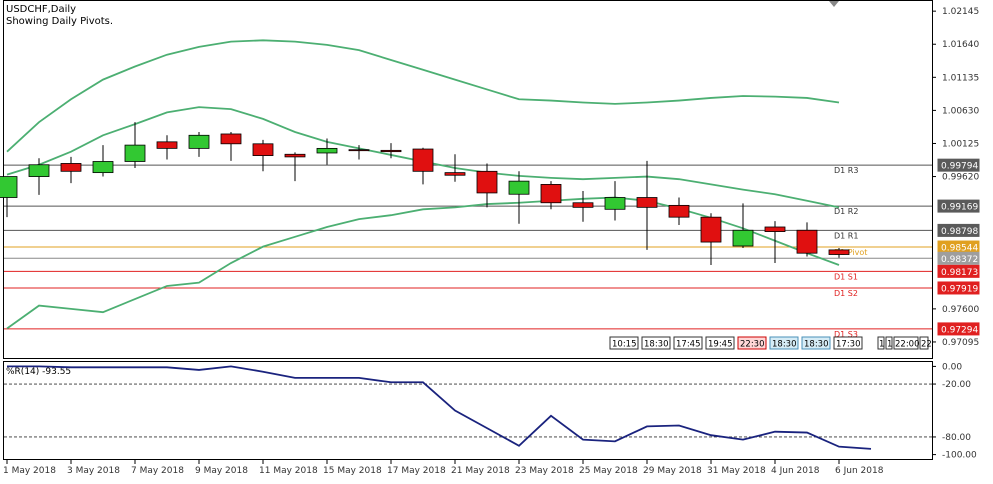  I want to click on x-axis-tick-label: 4 Jun 2018, so click(795, 471).